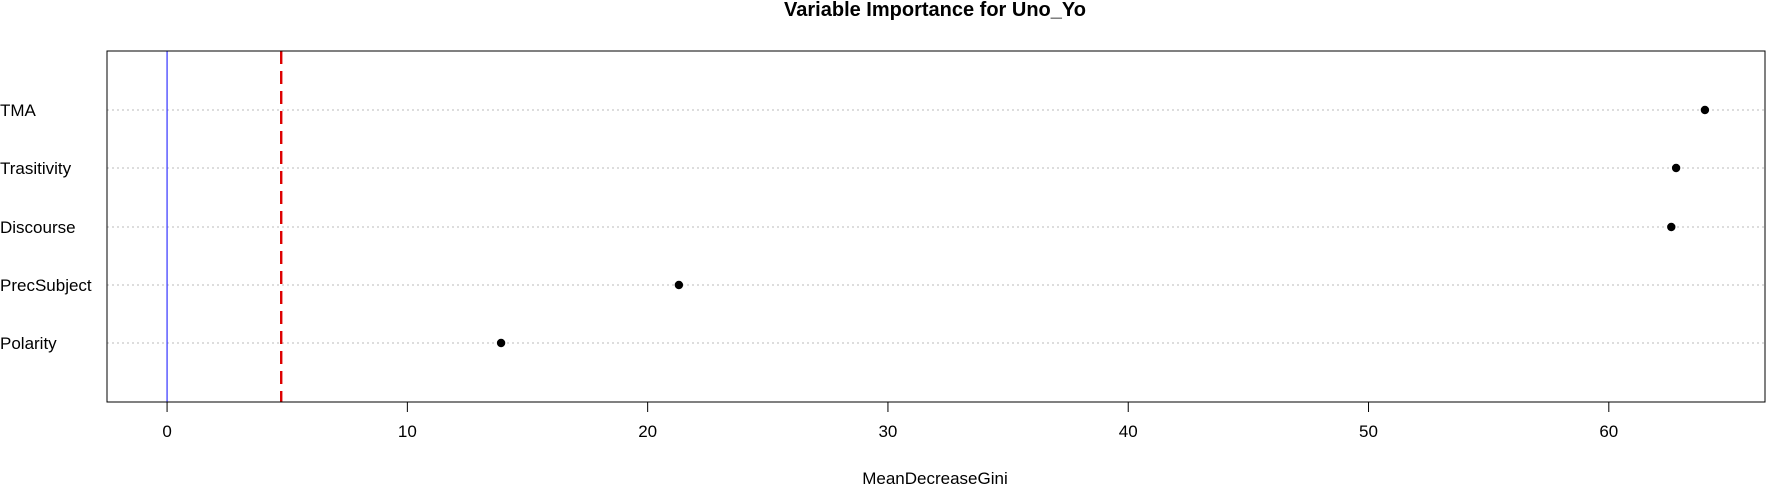 This screenshot has height=485, width=1766. Describe the element at coordinates (1368, 431) in the screenshot. I see `x-tick-label-50: 50` at that location.